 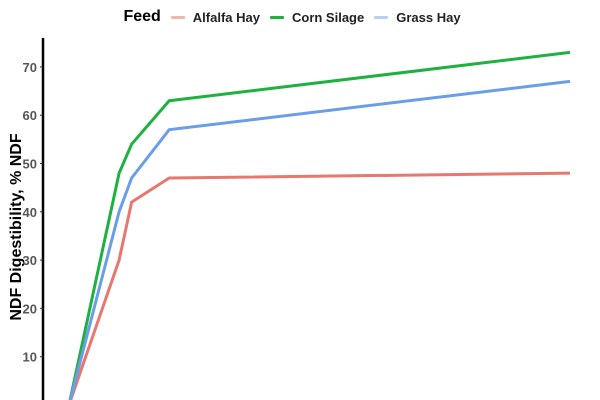 What do you see at coordinates (428, 17) in the screenshot?
I see `legend-label: Grass Hay` at bounding box center [428, 17].